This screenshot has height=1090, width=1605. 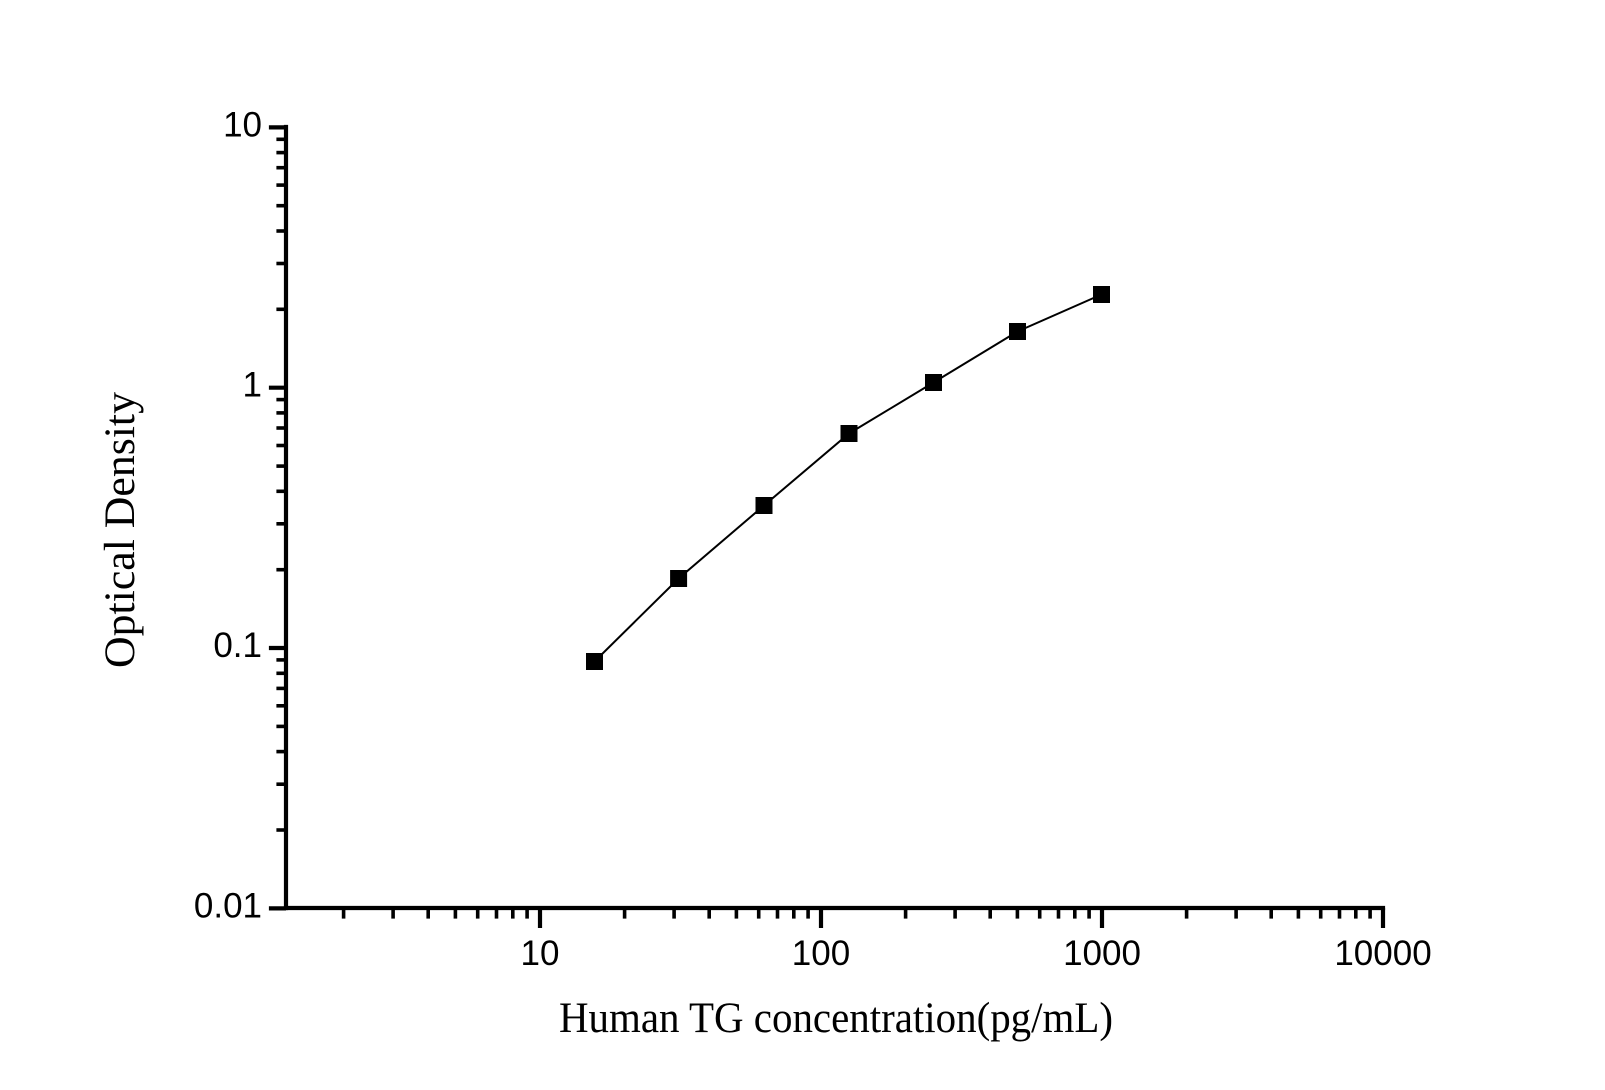 What do you see at coordinates (821, 953) in the screenshot?
I see `svg-text: 100` at bounding box center [821, 953].